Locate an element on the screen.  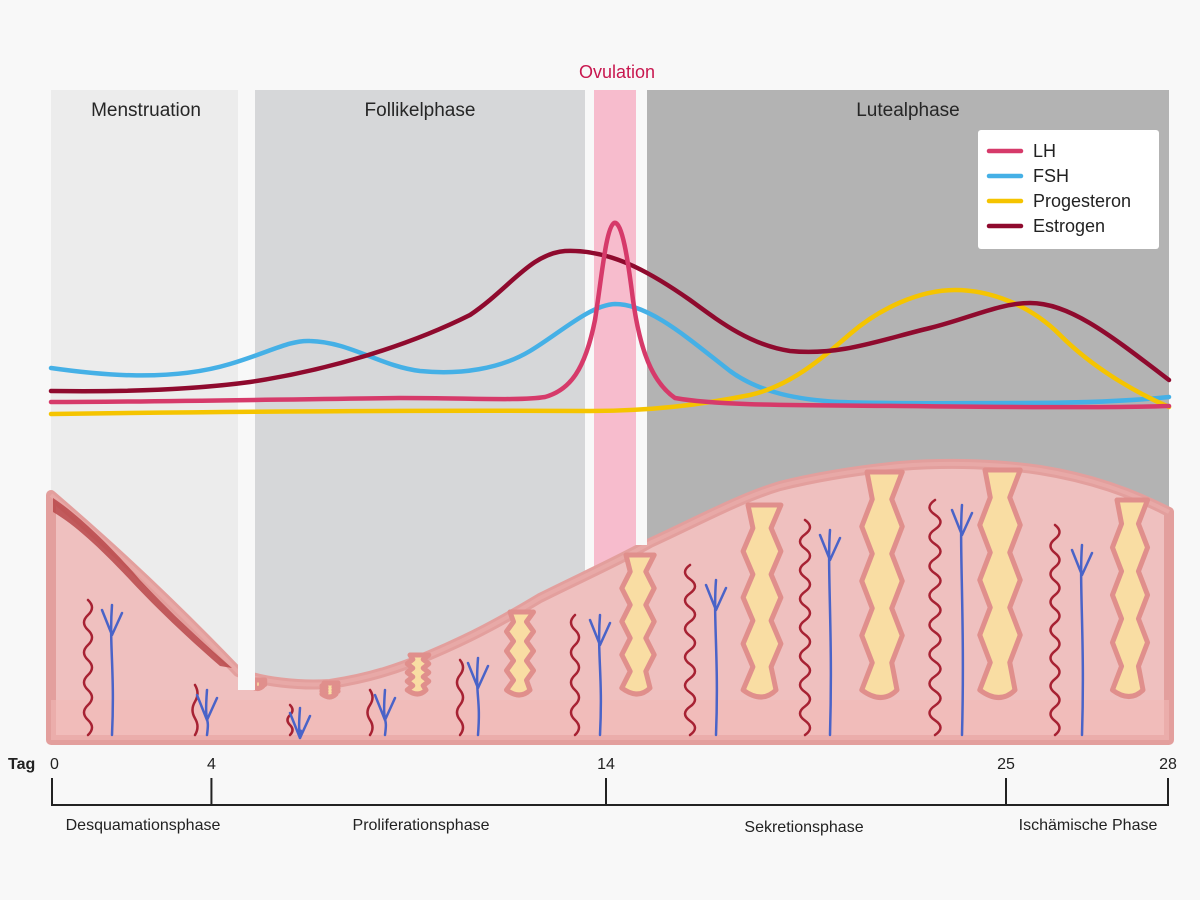
basal-layer is located at coordinates (610, 720).